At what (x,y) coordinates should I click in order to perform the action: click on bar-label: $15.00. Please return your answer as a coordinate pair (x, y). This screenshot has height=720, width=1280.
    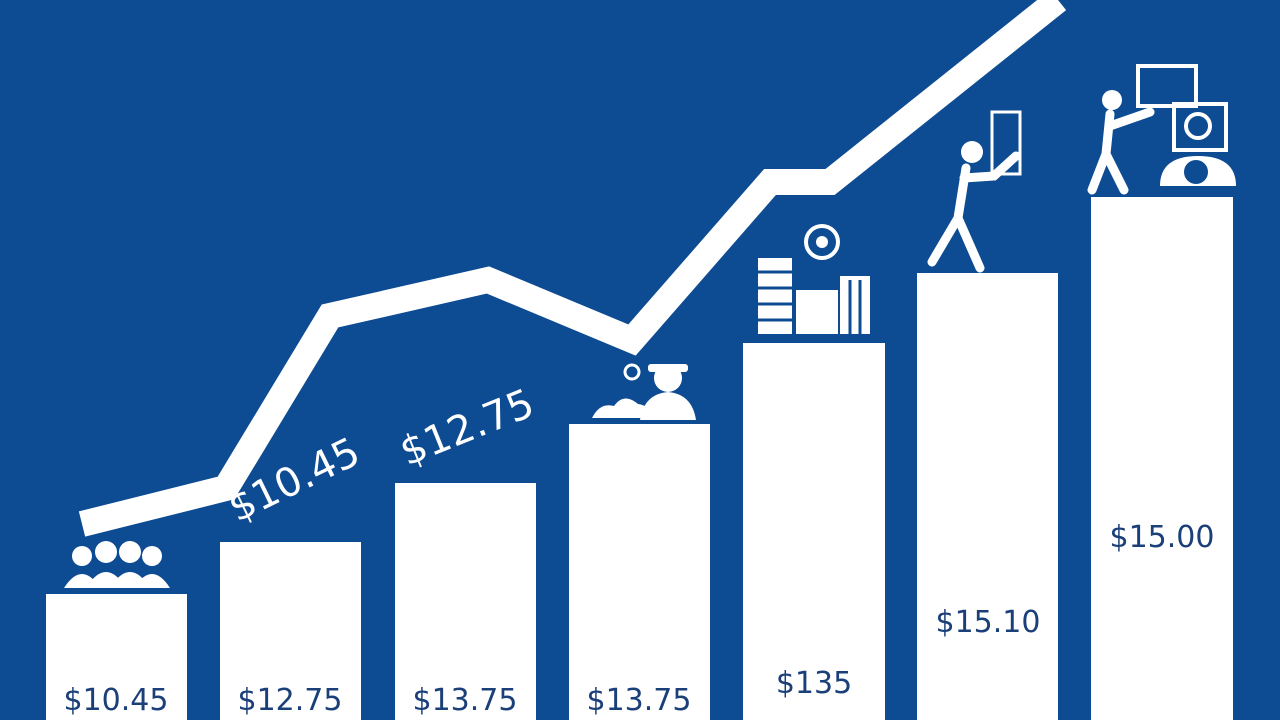
    Looking at the image, I should click on (1162, 537).